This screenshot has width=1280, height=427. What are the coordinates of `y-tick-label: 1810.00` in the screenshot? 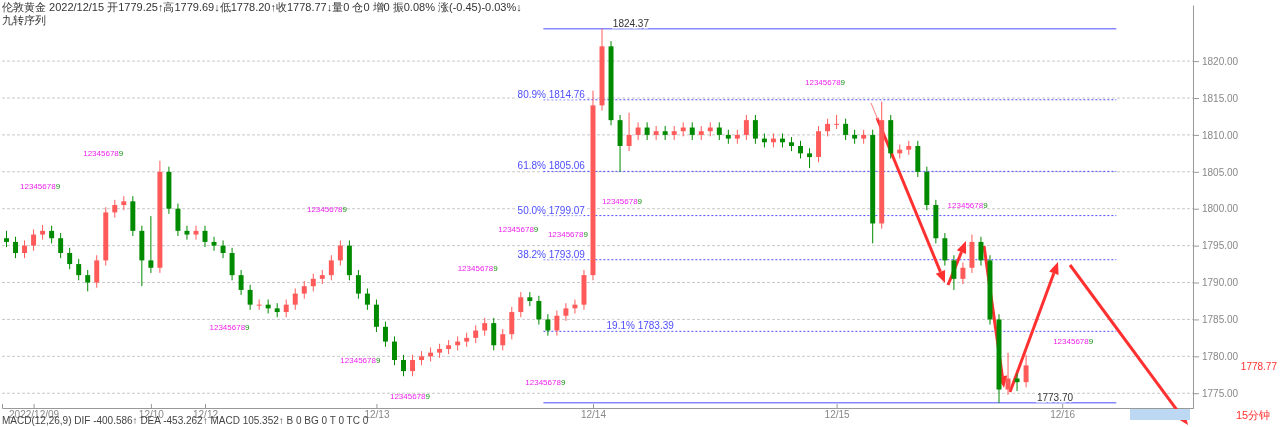 It's located at (1220, 135).